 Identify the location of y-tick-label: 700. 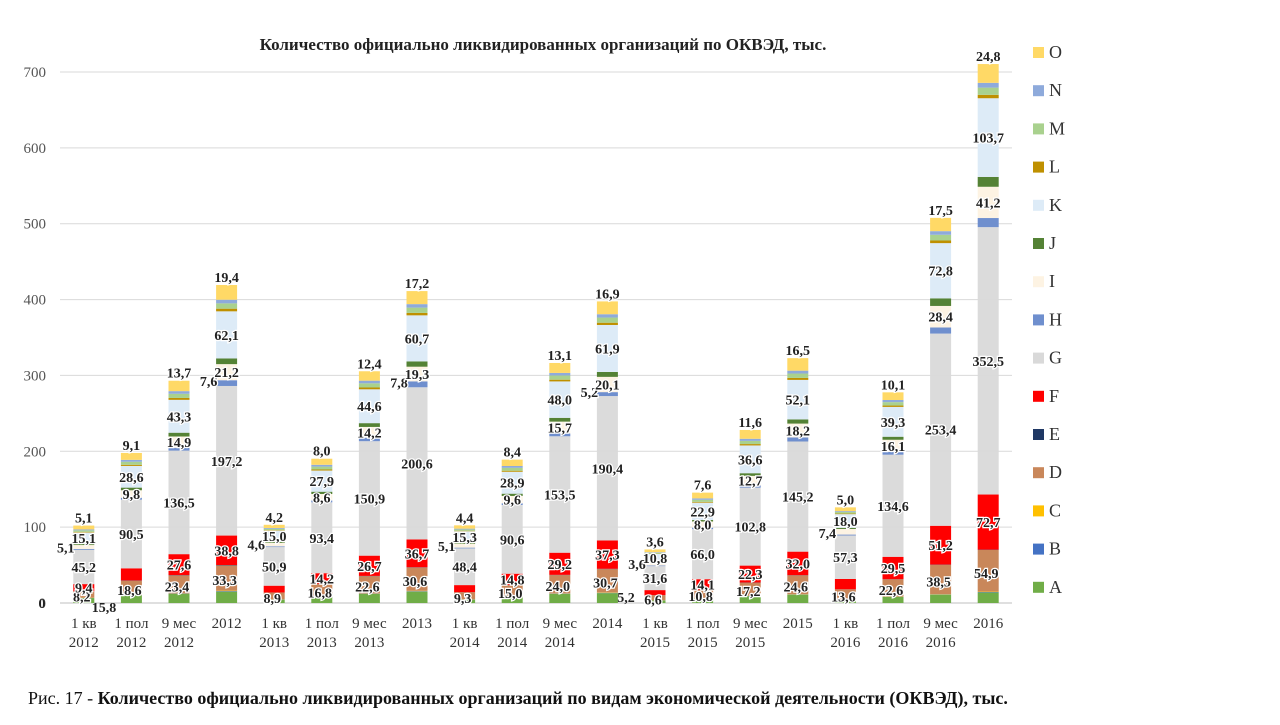
(35, 73).